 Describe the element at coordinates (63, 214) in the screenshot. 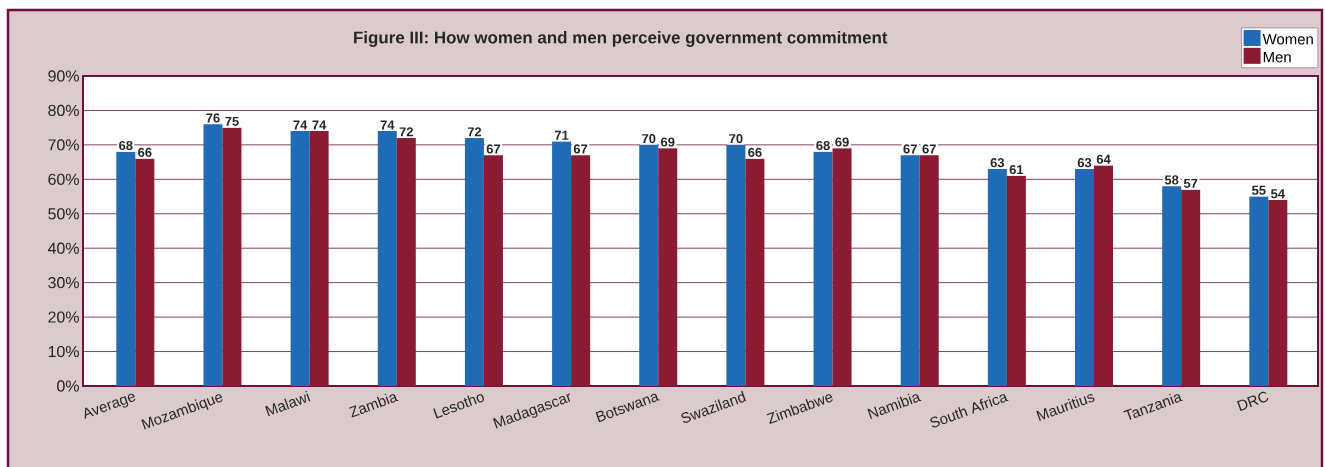

I see `y-tick-label: 50%` at that location.